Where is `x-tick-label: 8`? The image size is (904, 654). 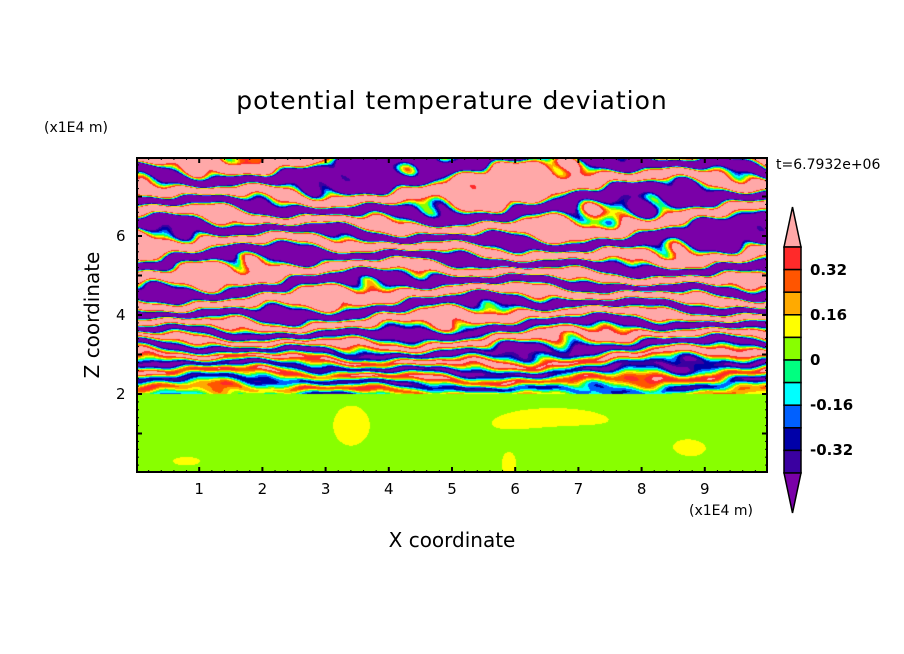
x-tick-label: 8 is located at coordinates (641, 489).